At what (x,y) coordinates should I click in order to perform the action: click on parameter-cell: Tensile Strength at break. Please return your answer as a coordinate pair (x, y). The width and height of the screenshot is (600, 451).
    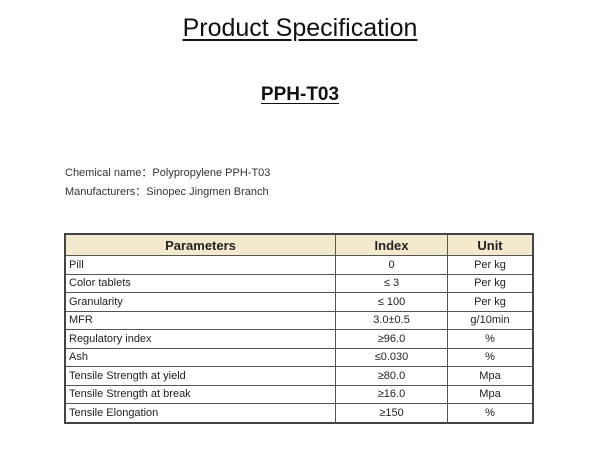
    Looking at the image, I should click on (200, 394).